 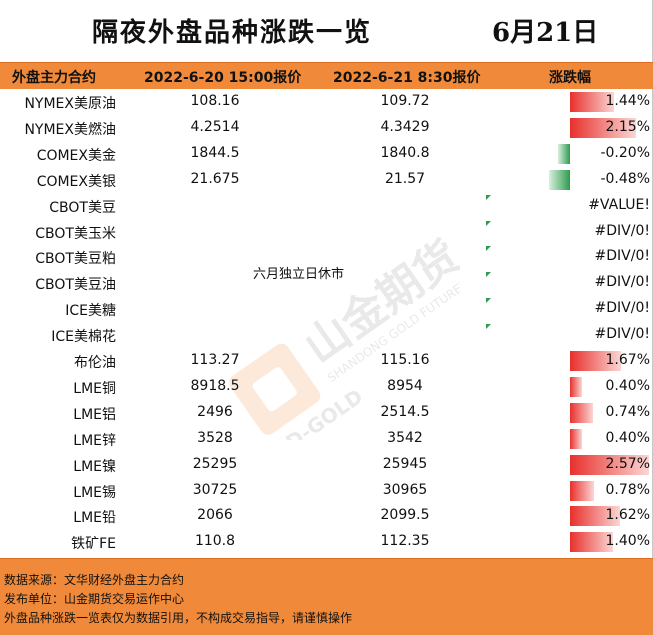 I want to click on table-row: 布伦油 113.27 115.16 1.67%, so click(x=326, y=361).